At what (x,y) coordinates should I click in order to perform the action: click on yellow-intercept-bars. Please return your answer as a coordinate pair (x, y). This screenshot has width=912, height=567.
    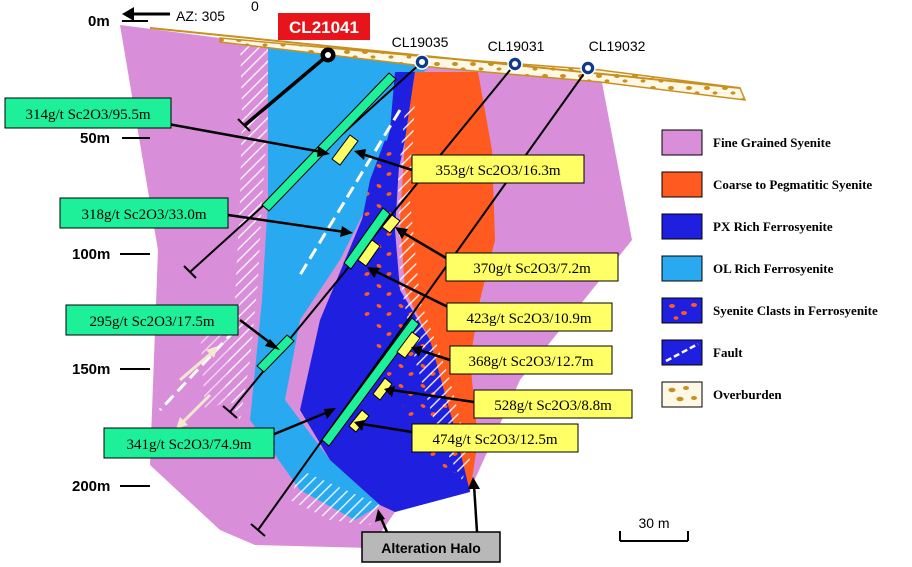
    Looking at the image, I should click on (376, 283).